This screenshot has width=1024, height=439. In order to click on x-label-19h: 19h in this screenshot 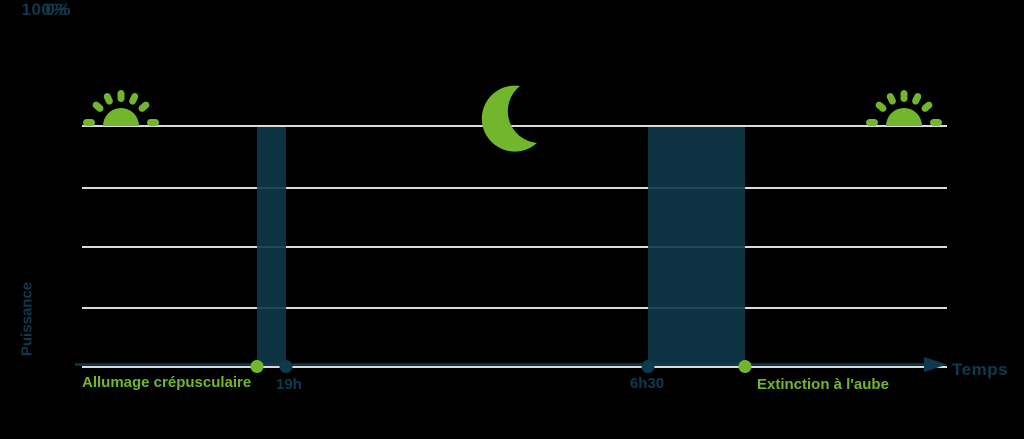, I will do `click(289, 384)`.